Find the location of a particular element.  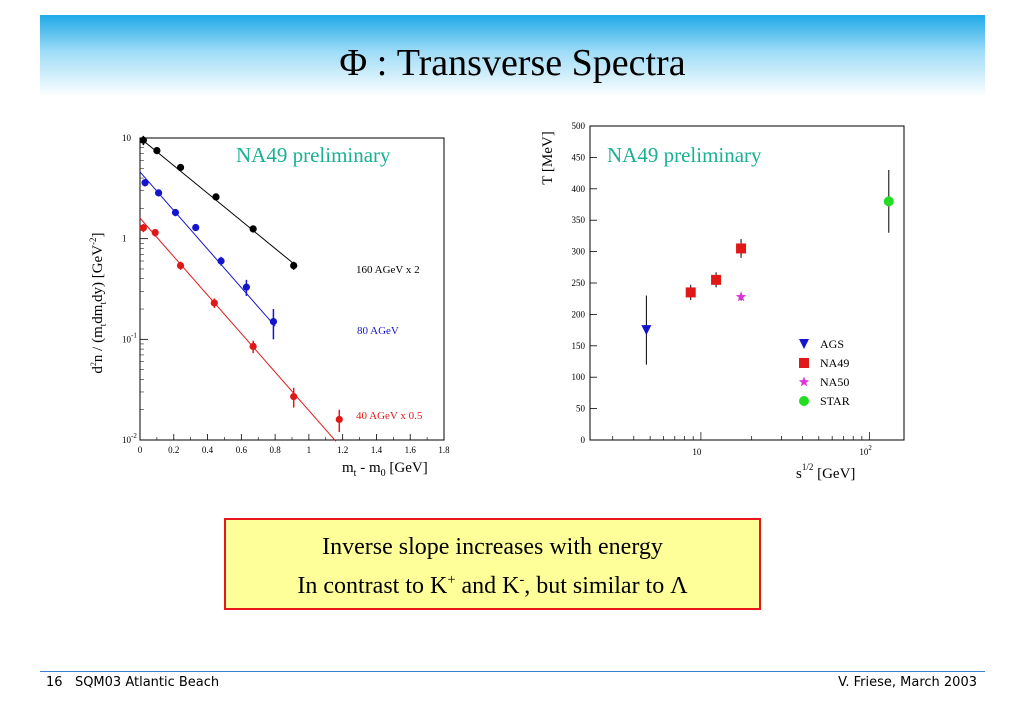

x-tick-label: 1 is located at coordinates (309, 450).